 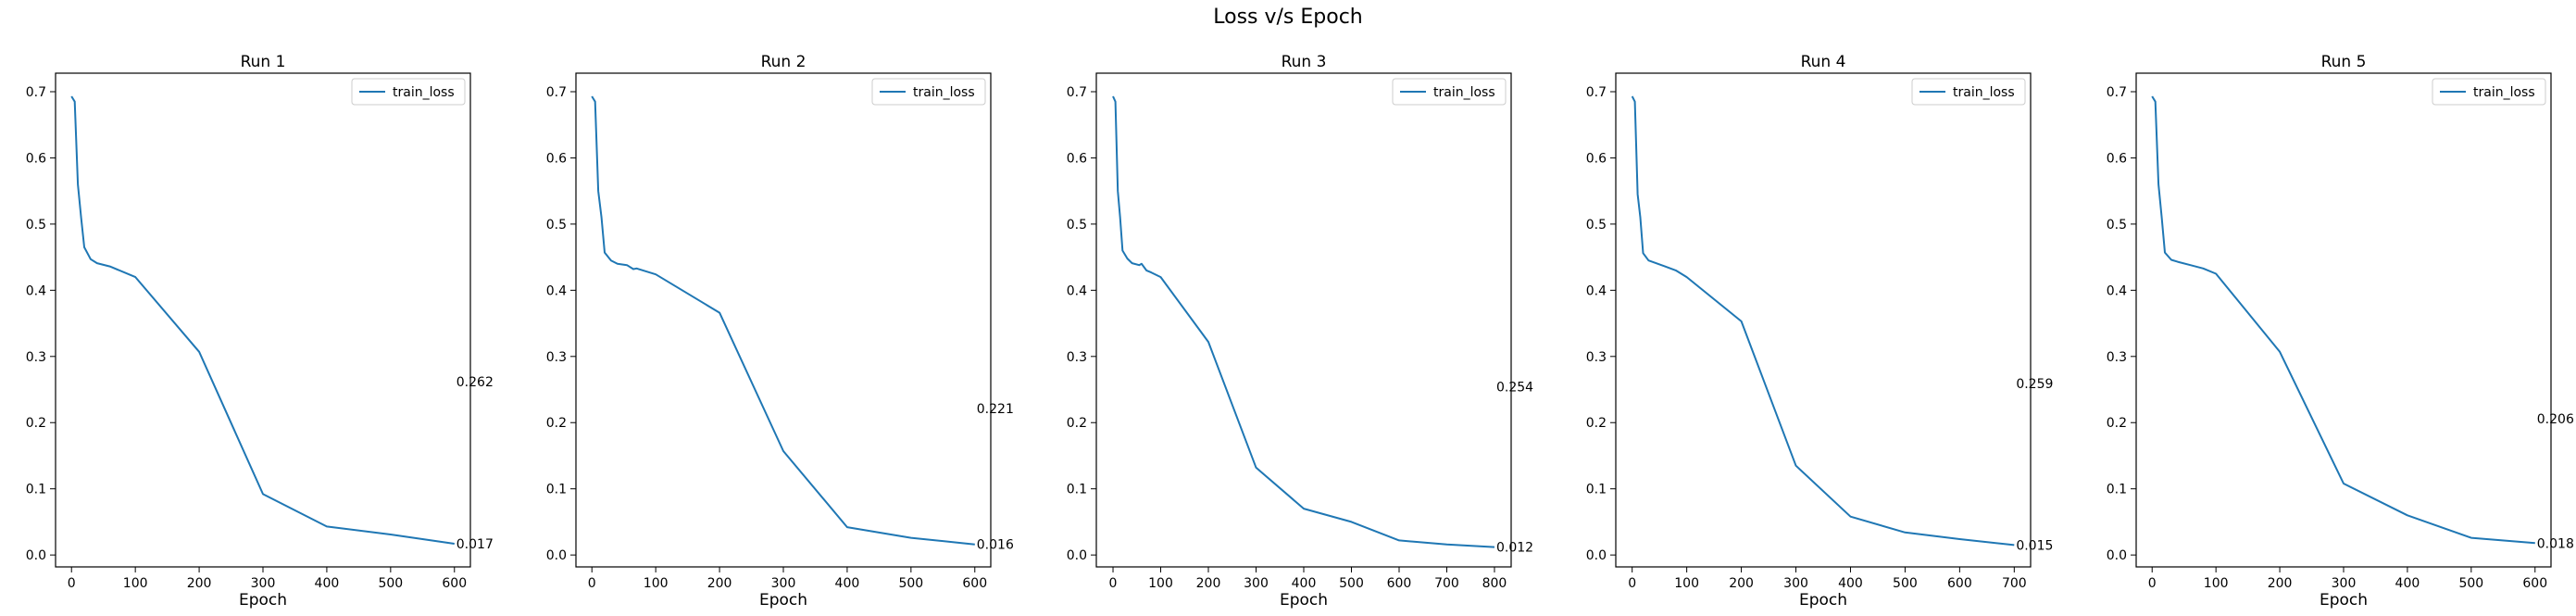 What do you see at coordinates (1823, 62) in the screenshot?
I see `subplot-title: Run 4` at bounding box center [1823, 62].